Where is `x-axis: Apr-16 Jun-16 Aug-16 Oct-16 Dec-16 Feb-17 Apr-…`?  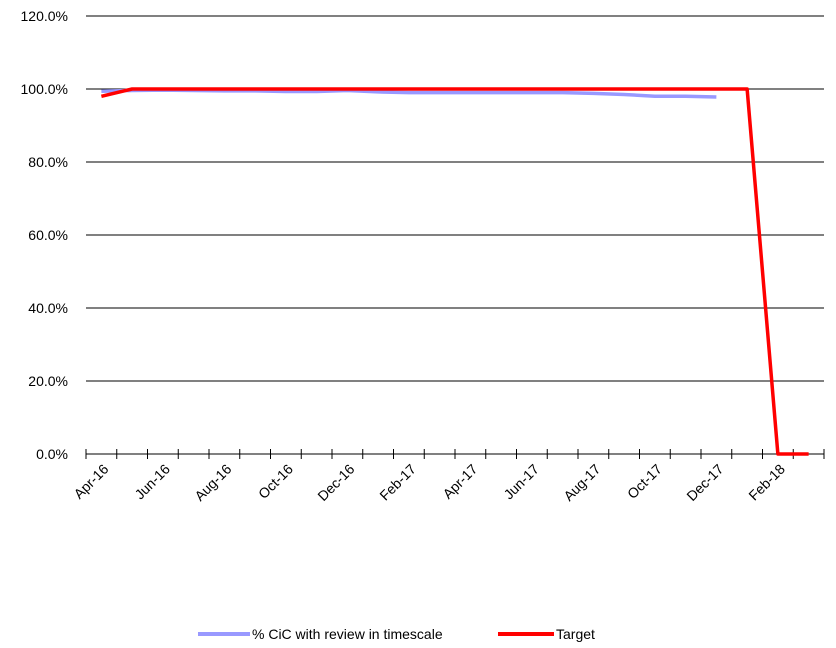
x-axis: Apr-16 Jun-16 Aug-16 Oct-16 Dec-16 Feb-17 Apr-… is located at coordinates (447, 476).